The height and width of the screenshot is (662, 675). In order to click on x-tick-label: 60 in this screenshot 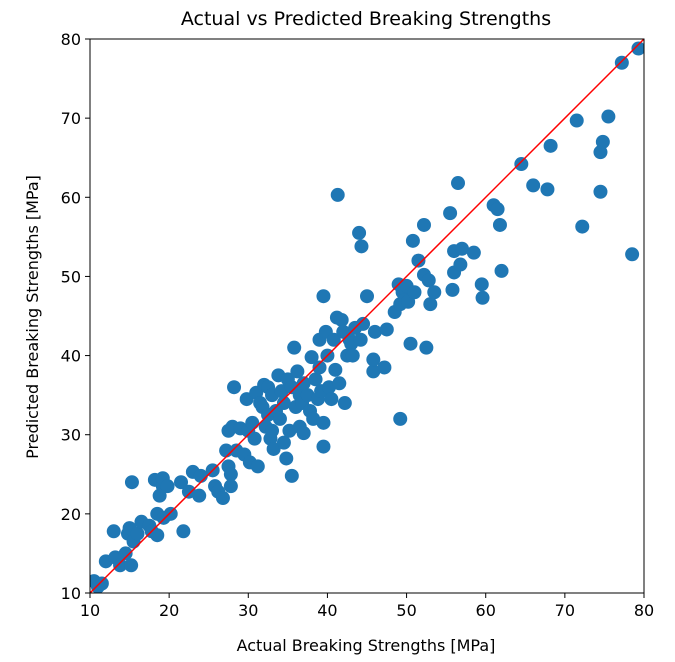, I will do `click(486, 610)`.